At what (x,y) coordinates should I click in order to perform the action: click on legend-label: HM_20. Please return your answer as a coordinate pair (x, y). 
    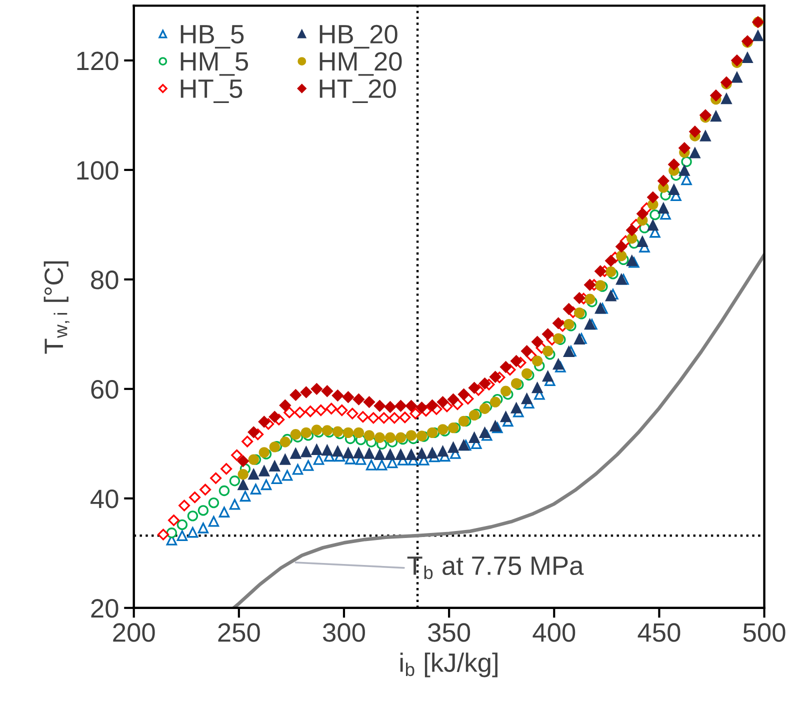
    Looking at the image, I should click on (361, 64).